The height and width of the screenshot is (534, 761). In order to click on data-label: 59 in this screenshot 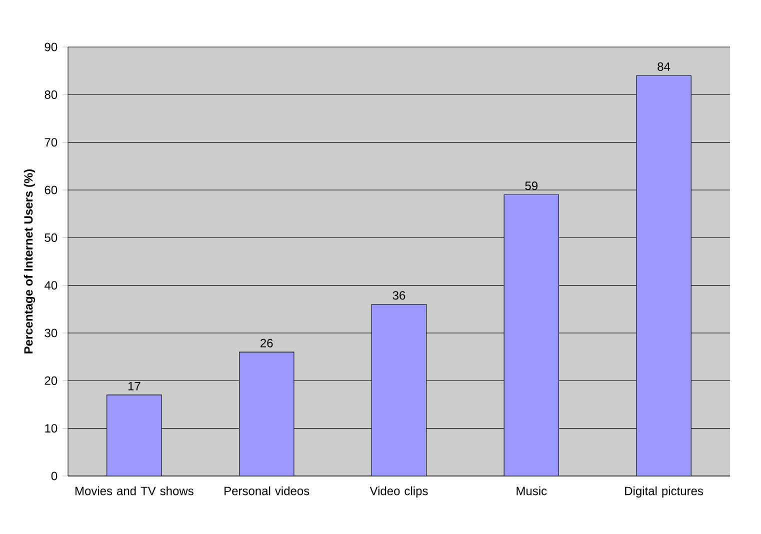, I will do `click(531, 186)`.